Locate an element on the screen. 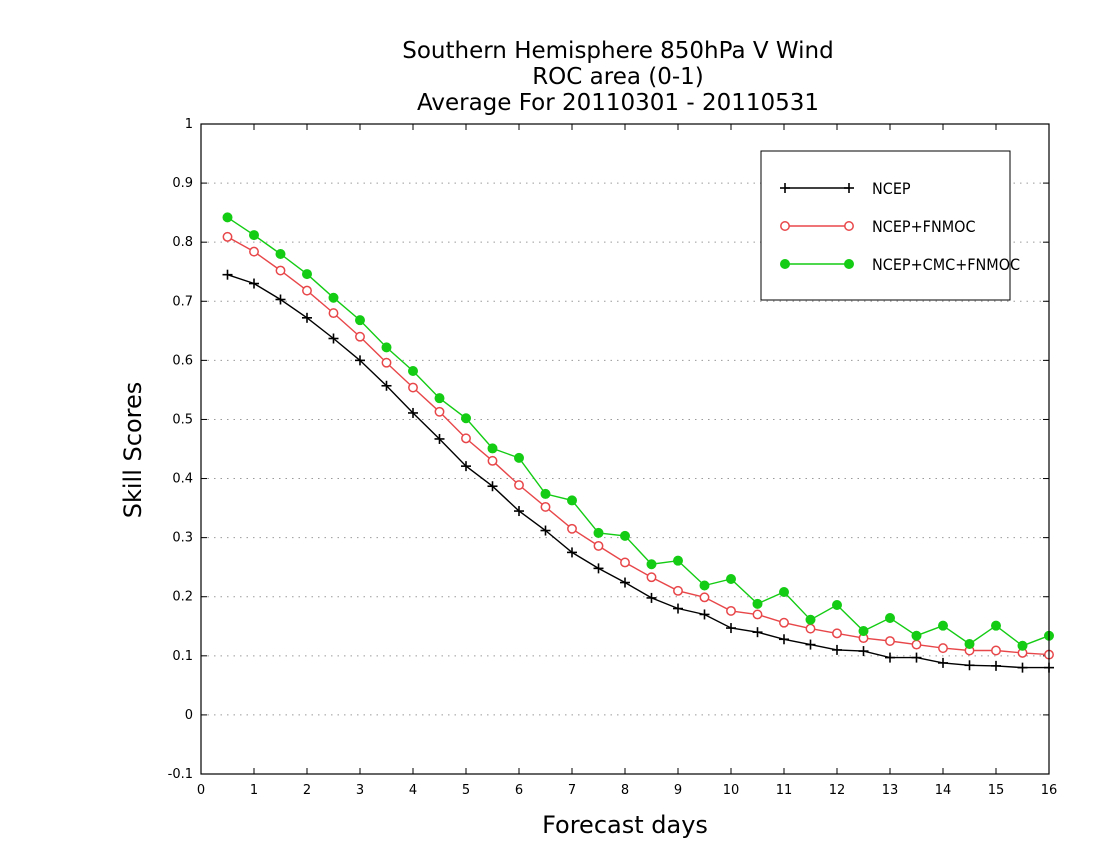  x-tick-label: 9 is located at coordinates (678, 790).